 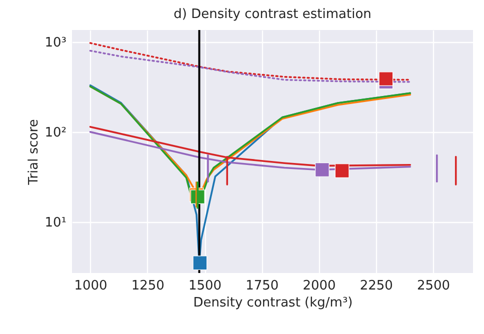 I want to click on x-tick-label: 2500, so click(x=433, y=286).